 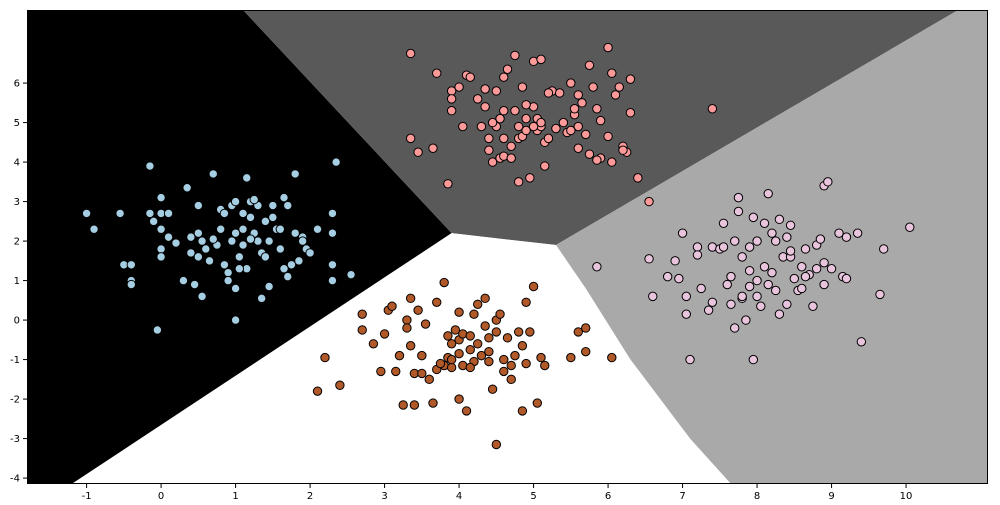 I want to click on x-tick-label: 1, so click(x=235, y=496).